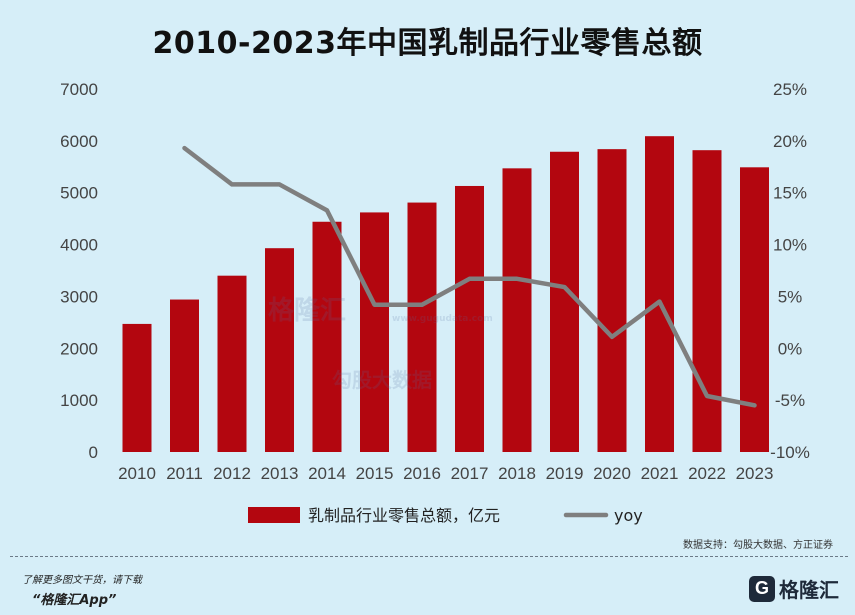 This screenshot has width=855, height=615. Describe the element at coordinates (422, 473) in the screenshot. I see `x-tick-label: 2016` at that location.